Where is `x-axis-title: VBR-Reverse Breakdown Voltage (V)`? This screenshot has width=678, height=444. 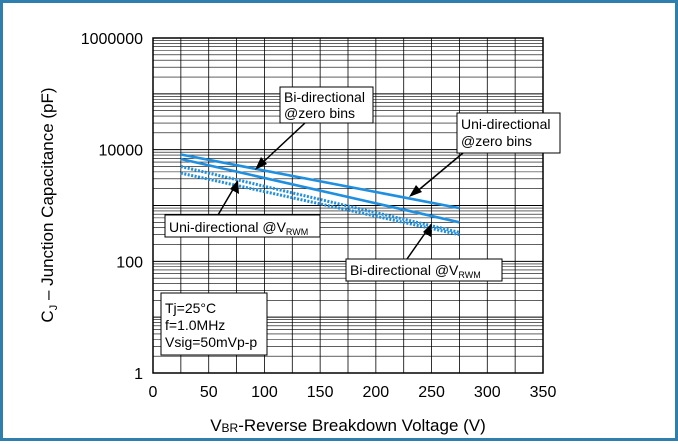 x-axis-title: VBR-Reverse Breakdown Voltage (V) is located at coordinates (348, 425).